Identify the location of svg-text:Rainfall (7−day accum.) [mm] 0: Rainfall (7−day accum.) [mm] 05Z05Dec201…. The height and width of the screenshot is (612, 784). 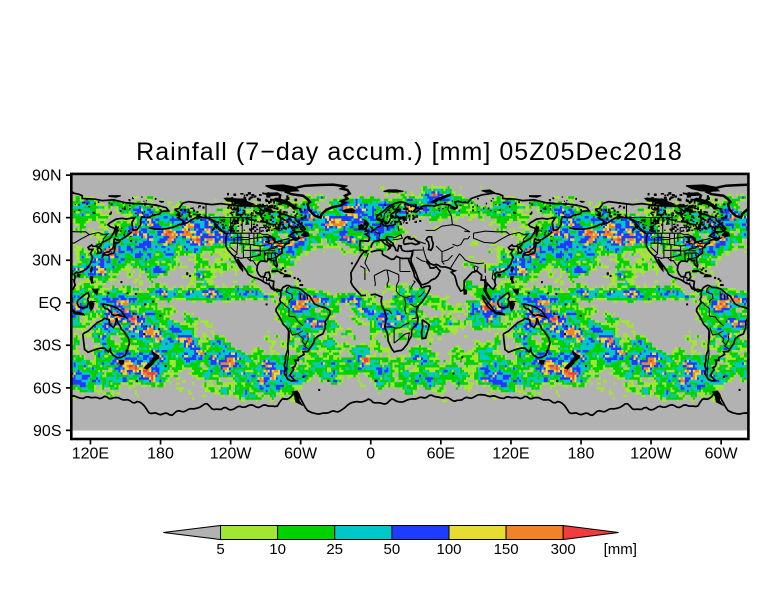
(409, 152).